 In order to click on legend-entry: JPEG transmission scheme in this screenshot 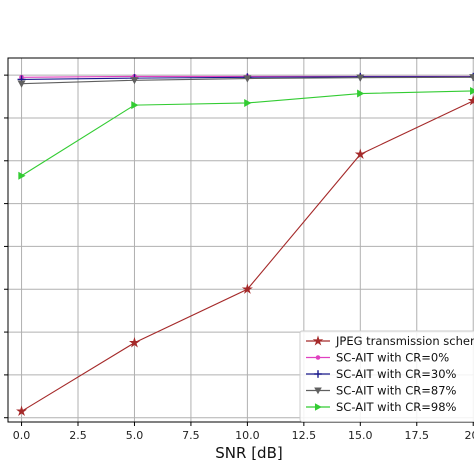, I will do `click(390, 341)`.